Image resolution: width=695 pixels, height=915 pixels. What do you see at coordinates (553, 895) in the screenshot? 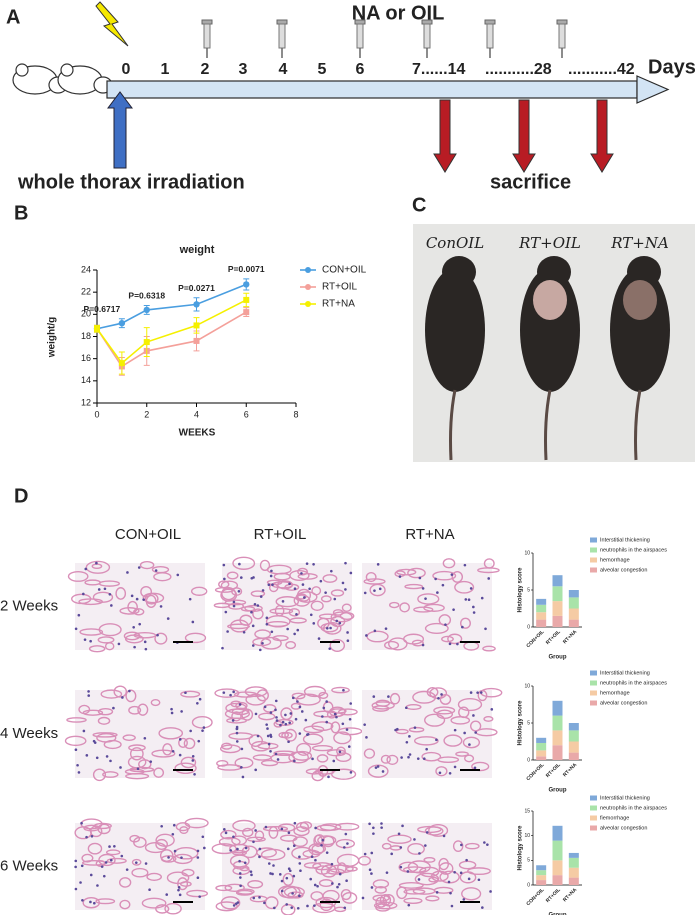
I see `x-tick-label: RT+OIL` at bounding box center [553, 895].